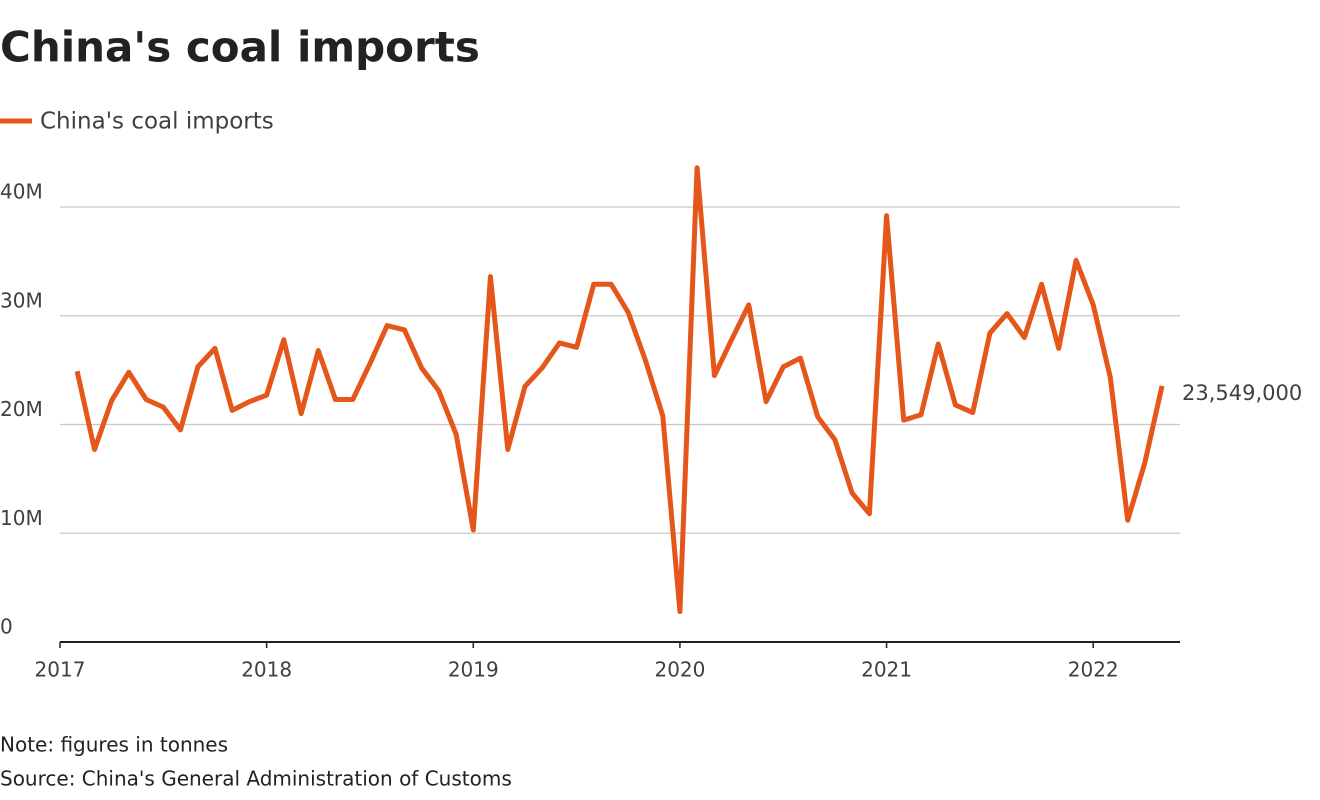  What do you see at coordinates (886, 670) in the screenshot?
I see `x-tick-label: 2021` at bounding box center [886, 670].